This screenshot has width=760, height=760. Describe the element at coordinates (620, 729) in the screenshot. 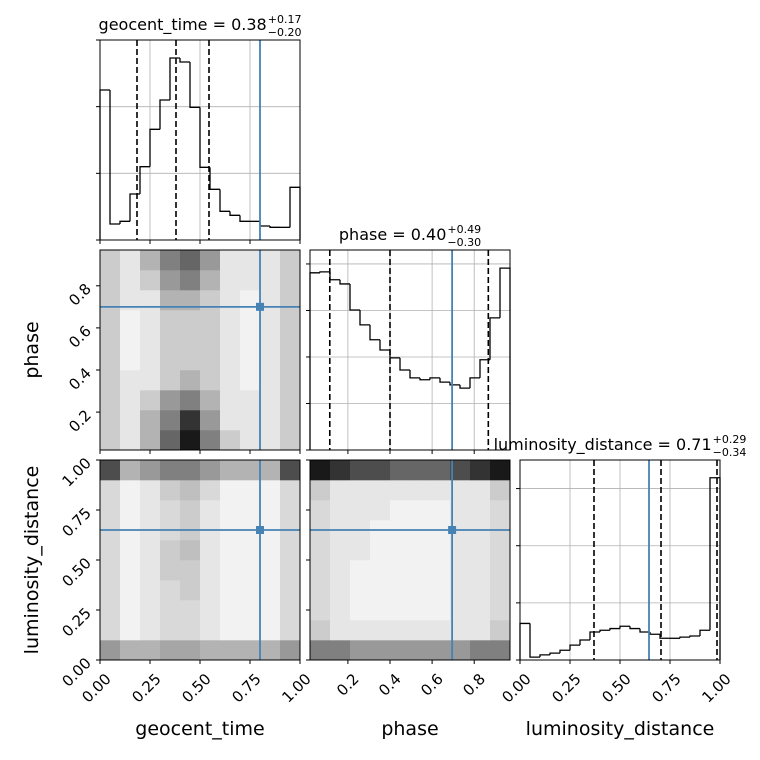

I see `x-axis-label: luminosity_distance` at that location.